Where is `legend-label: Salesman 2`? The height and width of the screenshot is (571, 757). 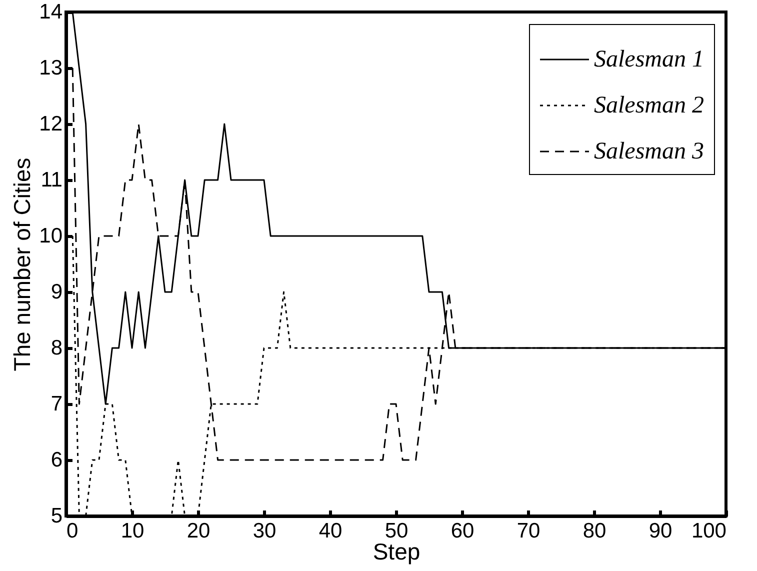 legend-label: Salesman 2 is located at coordinates (649, 105).